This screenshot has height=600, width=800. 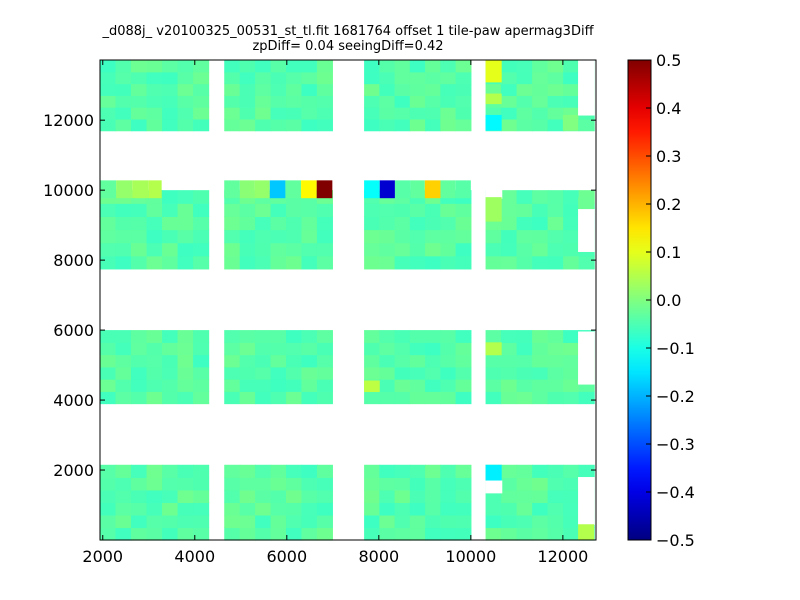 What do you see at coordinates (194, 556) in the screenshot?
I see `x-tick-label: 4000` at bounding box center [194, 556].